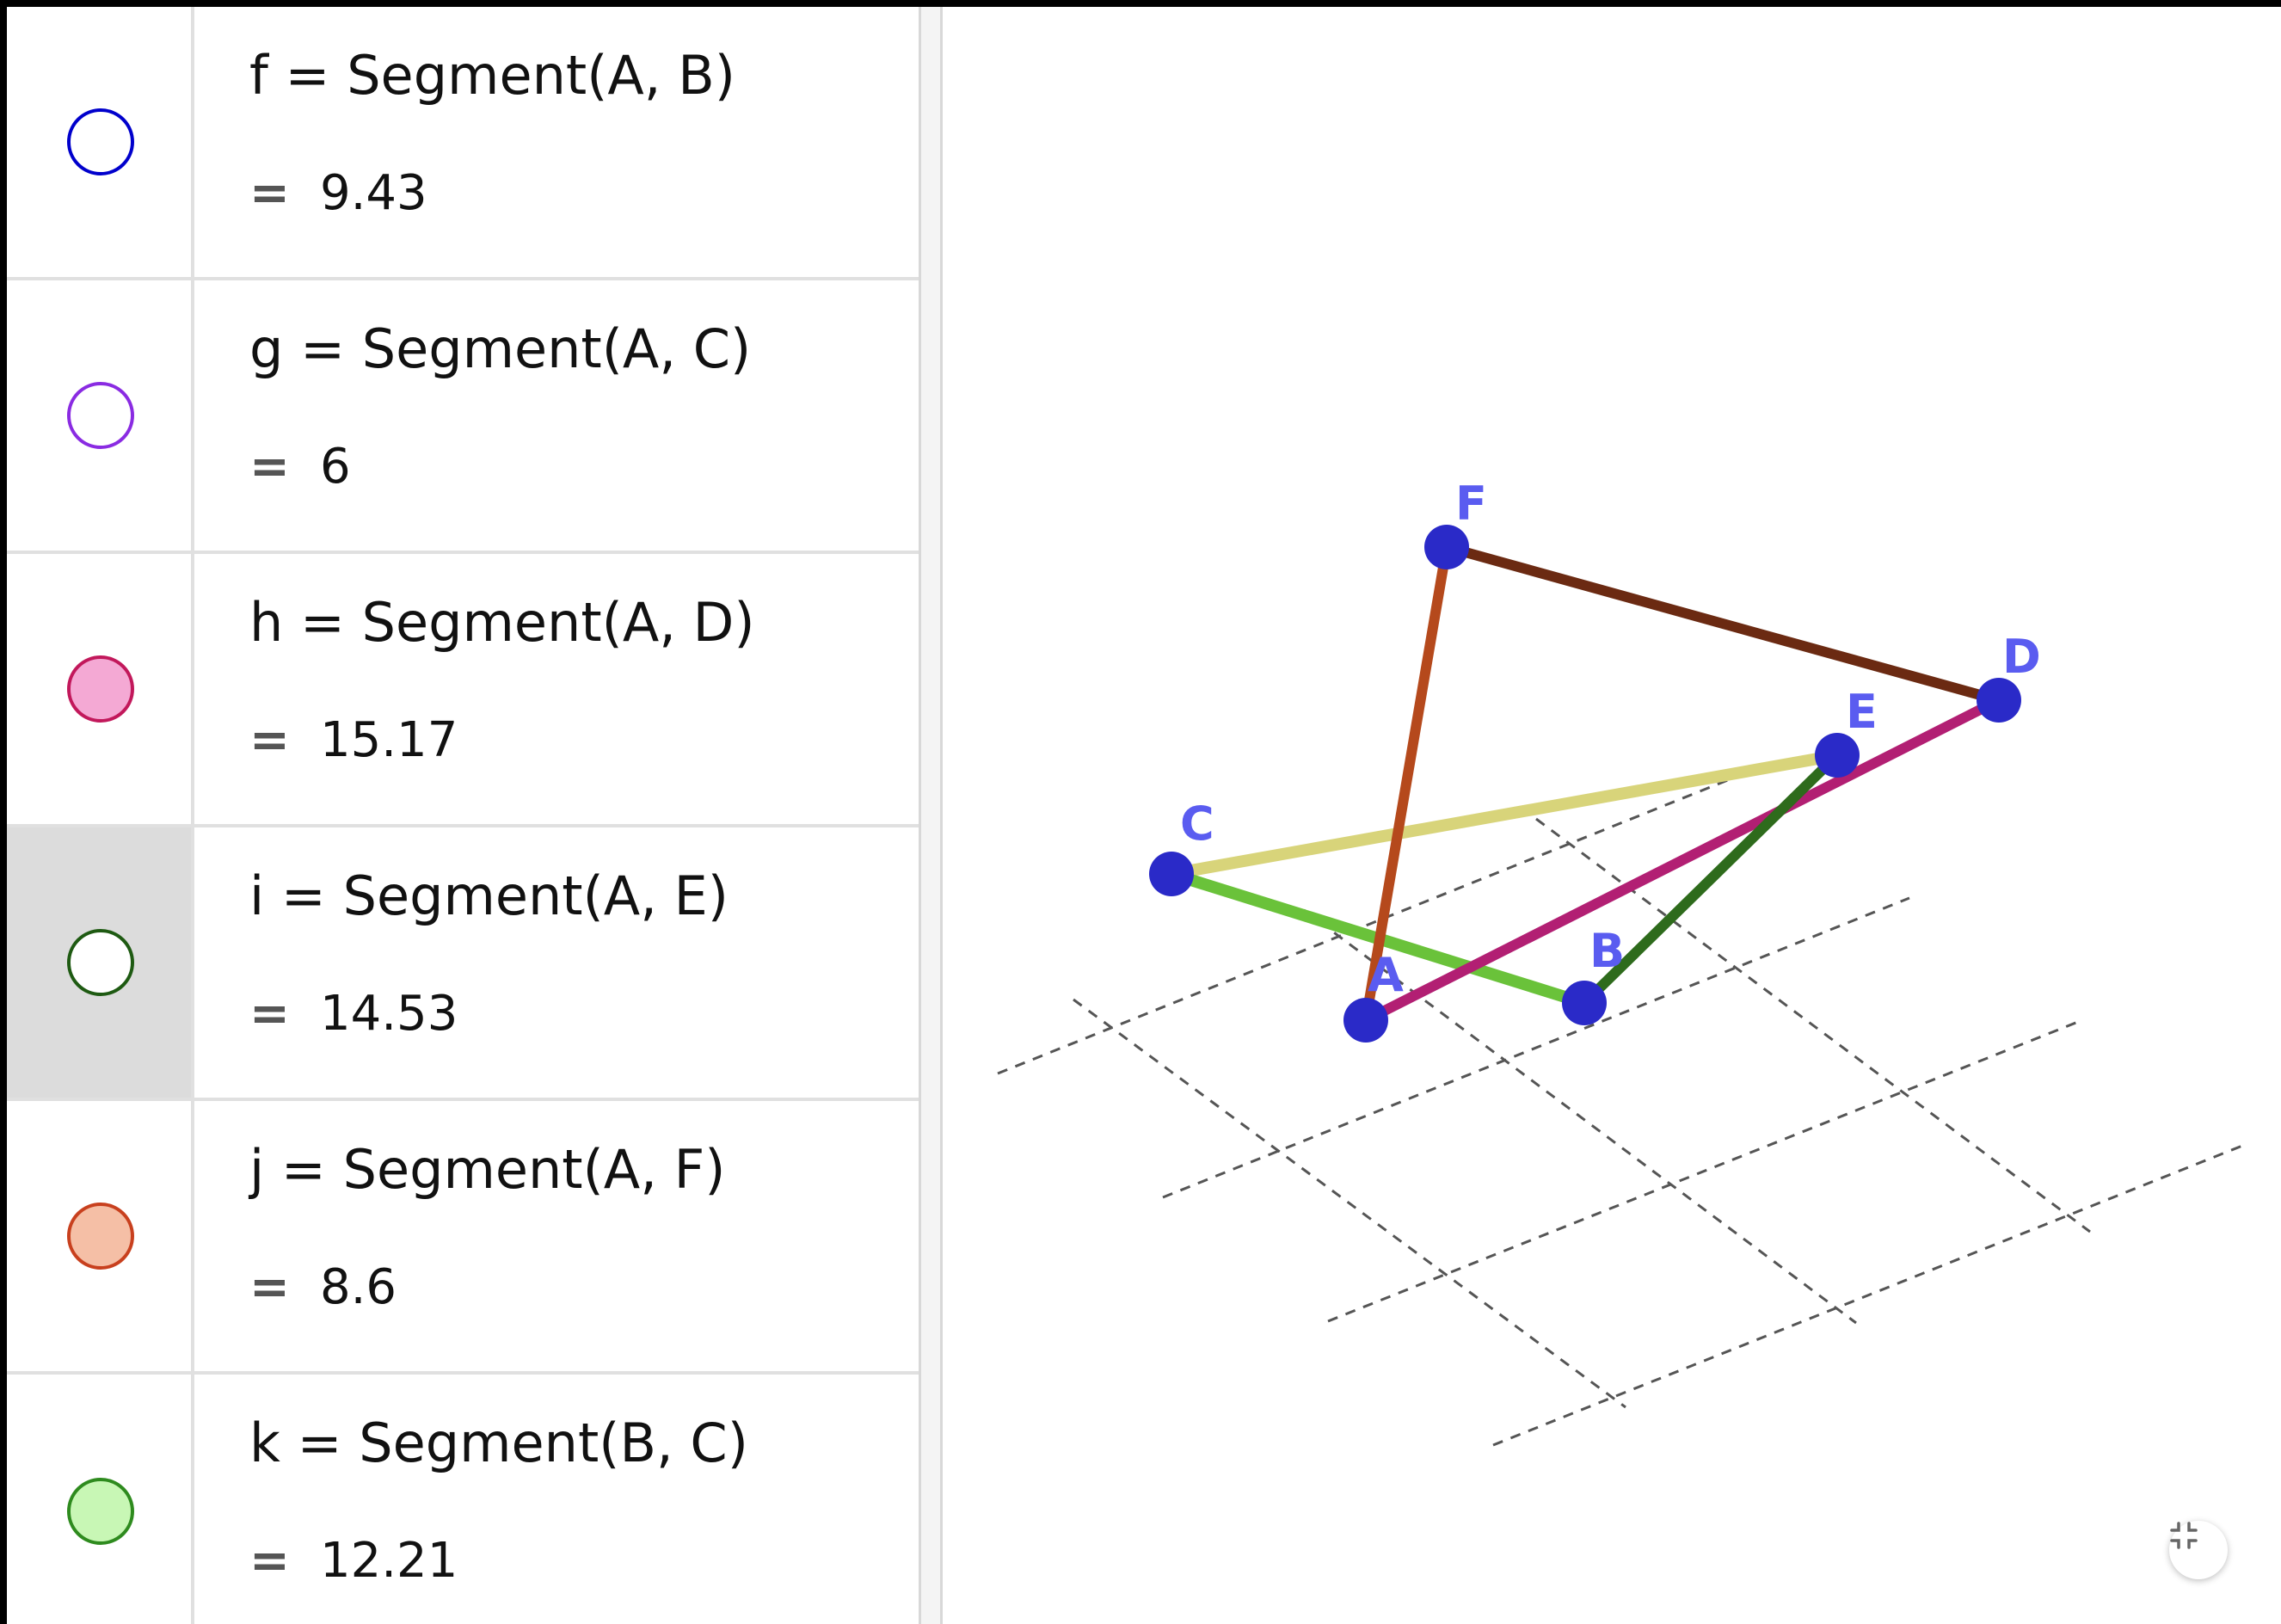 The height and width of the screenshot is (1624, 2281). What do you see at coordinates (2184, 1535) in the screenshot?
I see `exit-fullscreen-icon` at bounding box center [2184, 1535].